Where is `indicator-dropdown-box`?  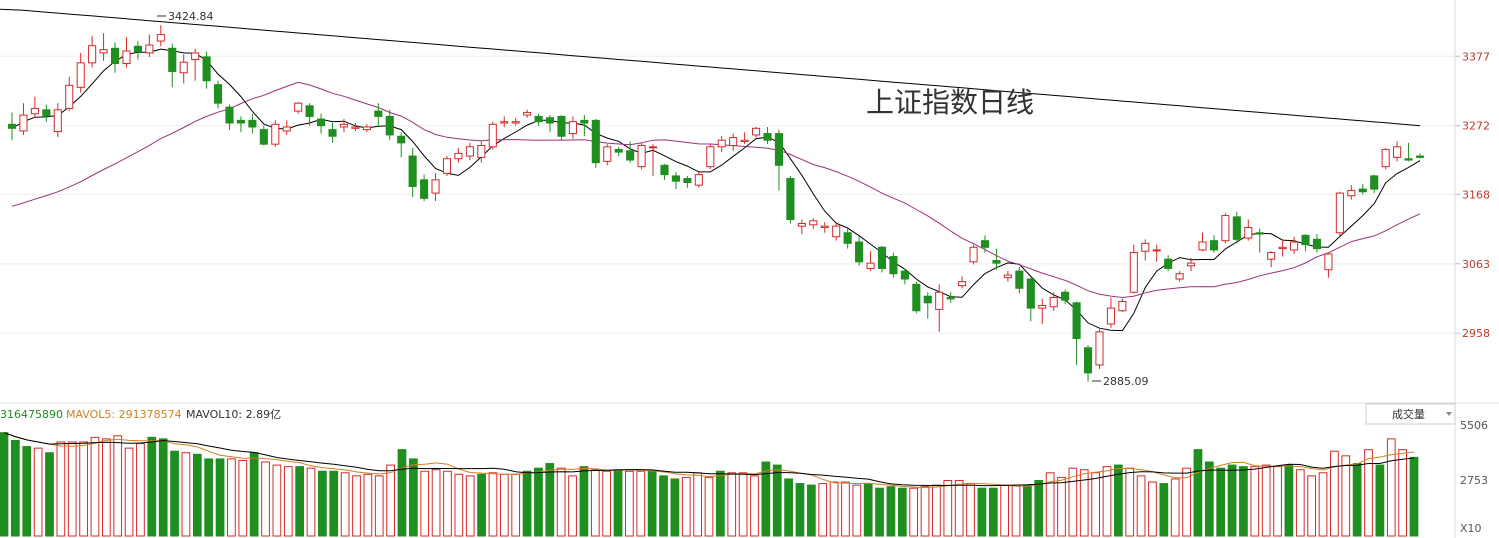
indicator-dropdown-box is located at coordinates (1410, 414).